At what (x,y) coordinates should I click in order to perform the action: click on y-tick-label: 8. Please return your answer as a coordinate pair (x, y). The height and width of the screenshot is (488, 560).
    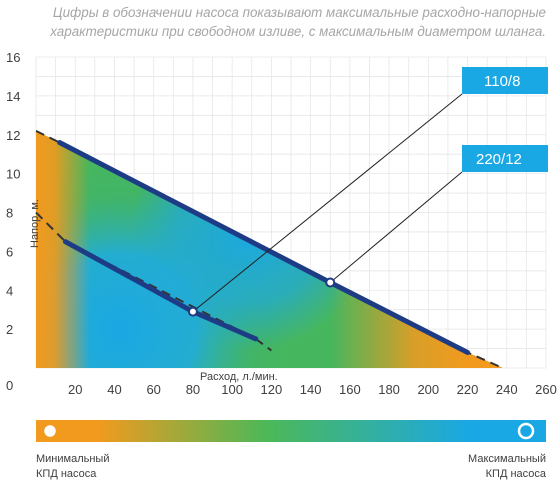
    Looking at the image, I should click on (9, 213).